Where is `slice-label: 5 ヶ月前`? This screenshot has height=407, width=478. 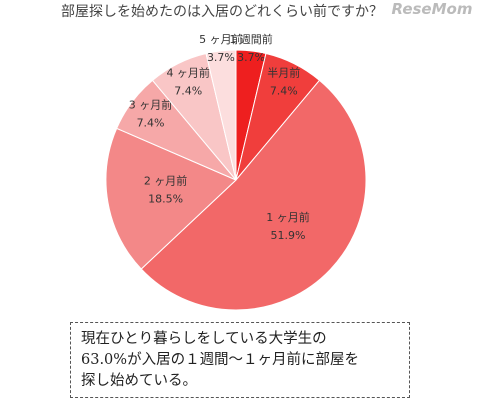 slice-label: 5 ヶ月前 is located at coordinates (221, 39).